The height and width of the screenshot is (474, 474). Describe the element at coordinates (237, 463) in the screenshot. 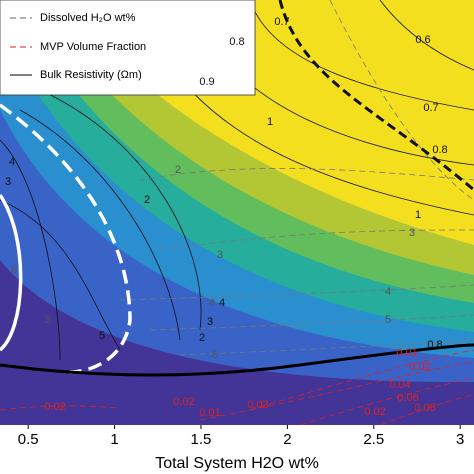

I see `x-axis-label: Total System H2O wt%` at that location.